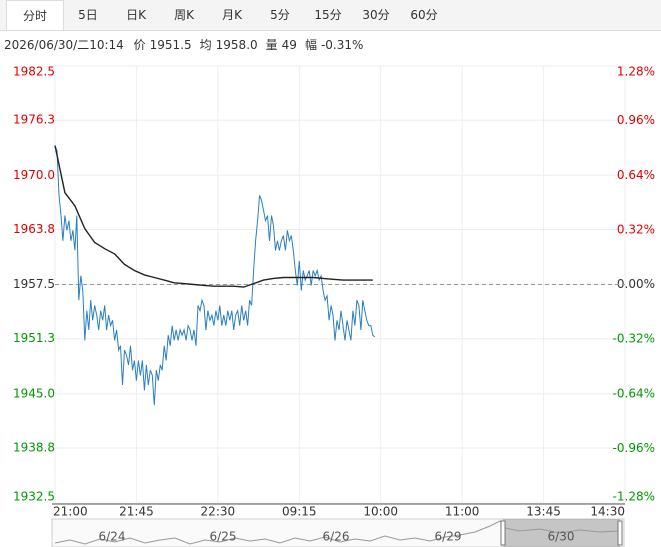 This screenshot has width=661, height=547. I want to click on nav-label: 6/30, so click(561, 537).